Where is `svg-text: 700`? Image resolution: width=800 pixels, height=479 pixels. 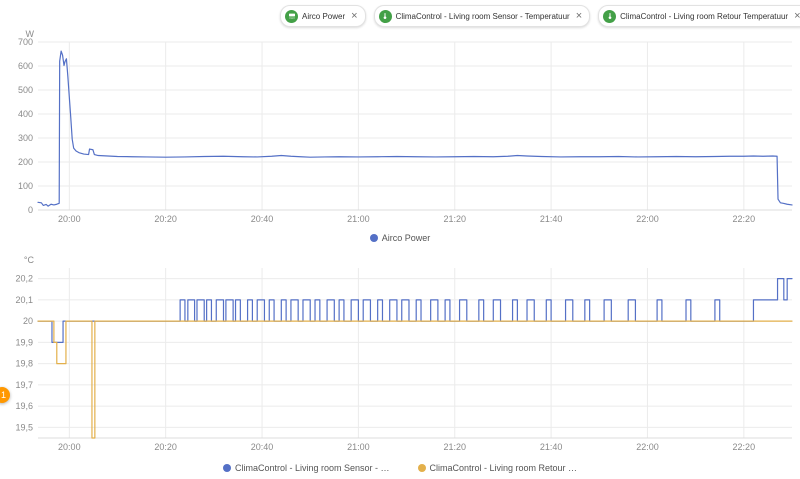
svg-text: 700 is located at coordinates (25, 42).